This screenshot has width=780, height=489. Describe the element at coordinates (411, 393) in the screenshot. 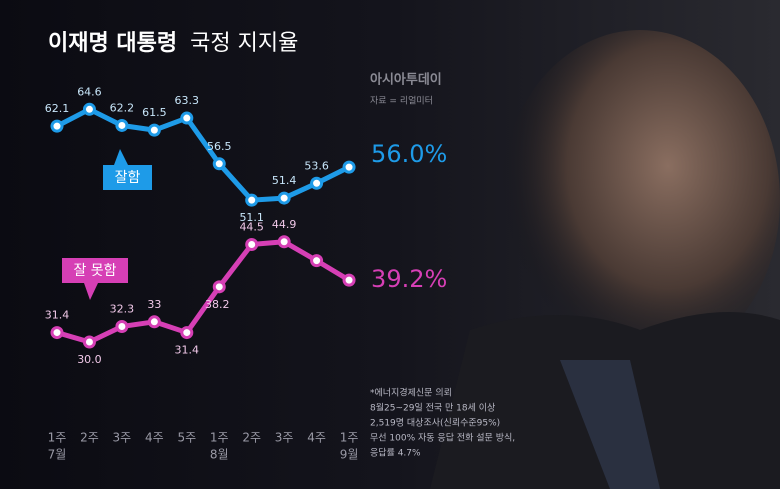

I see `footnote: *에너지경제신문 의뢰` at that location.